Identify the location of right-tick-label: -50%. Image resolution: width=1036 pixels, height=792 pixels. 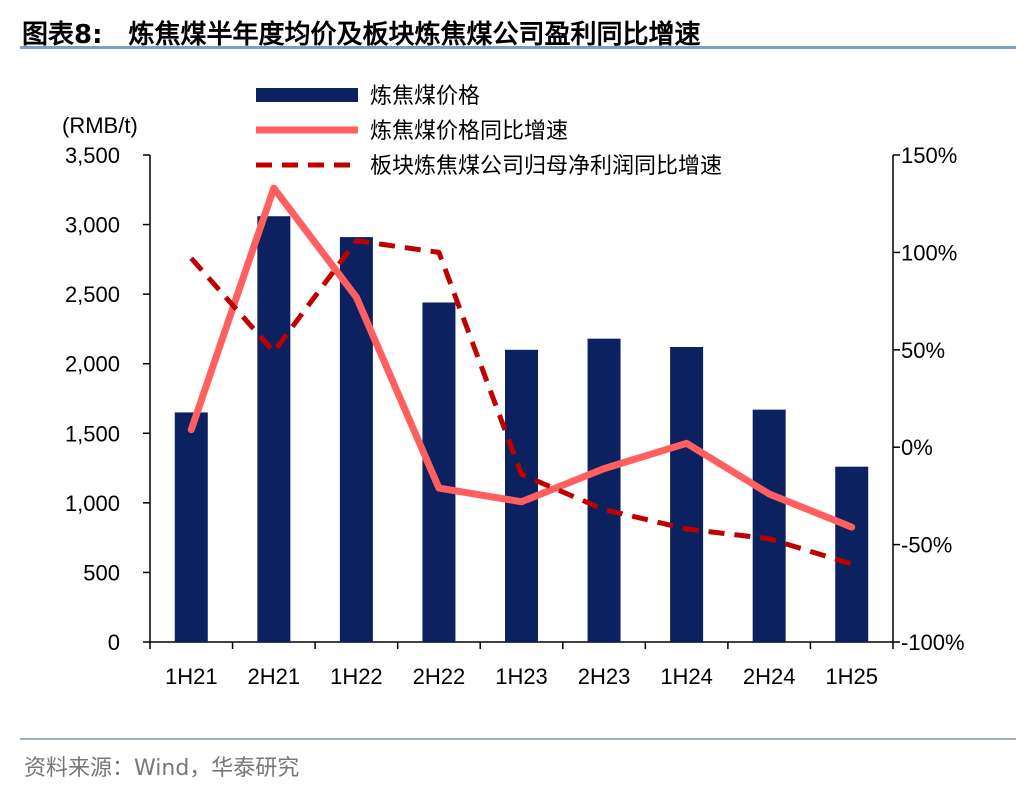
(926, 545).